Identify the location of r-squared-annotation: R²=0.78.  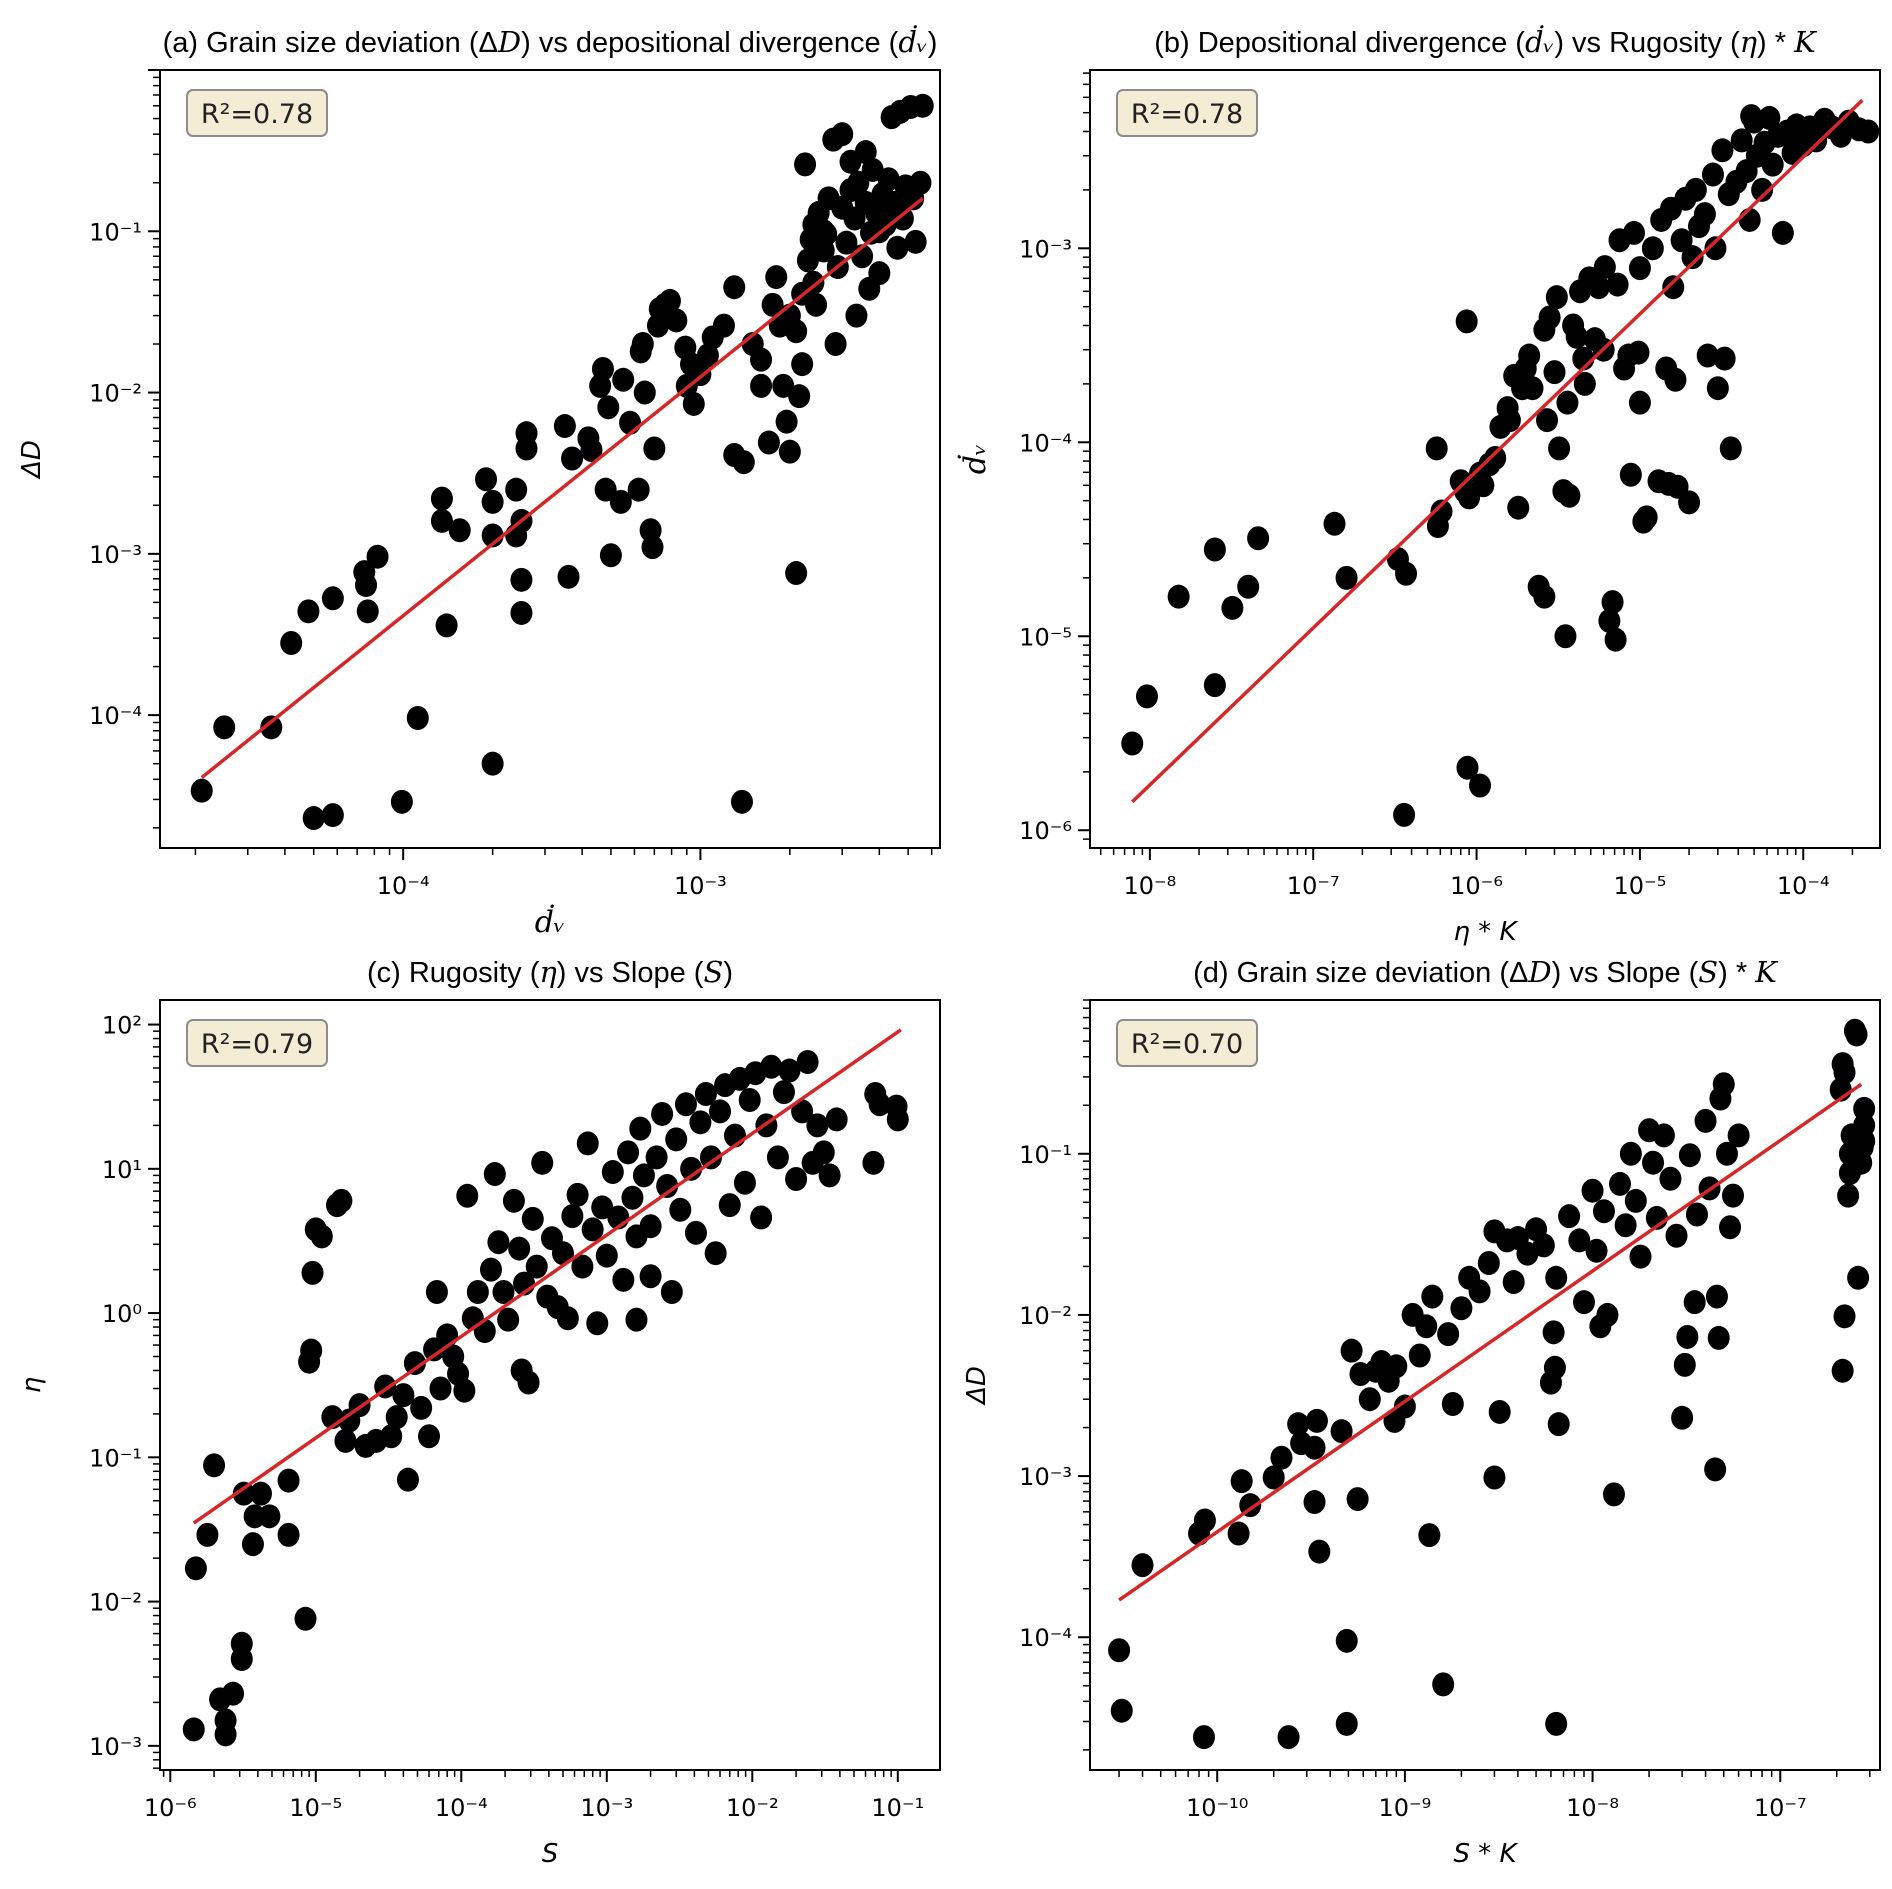
(1187, 113).